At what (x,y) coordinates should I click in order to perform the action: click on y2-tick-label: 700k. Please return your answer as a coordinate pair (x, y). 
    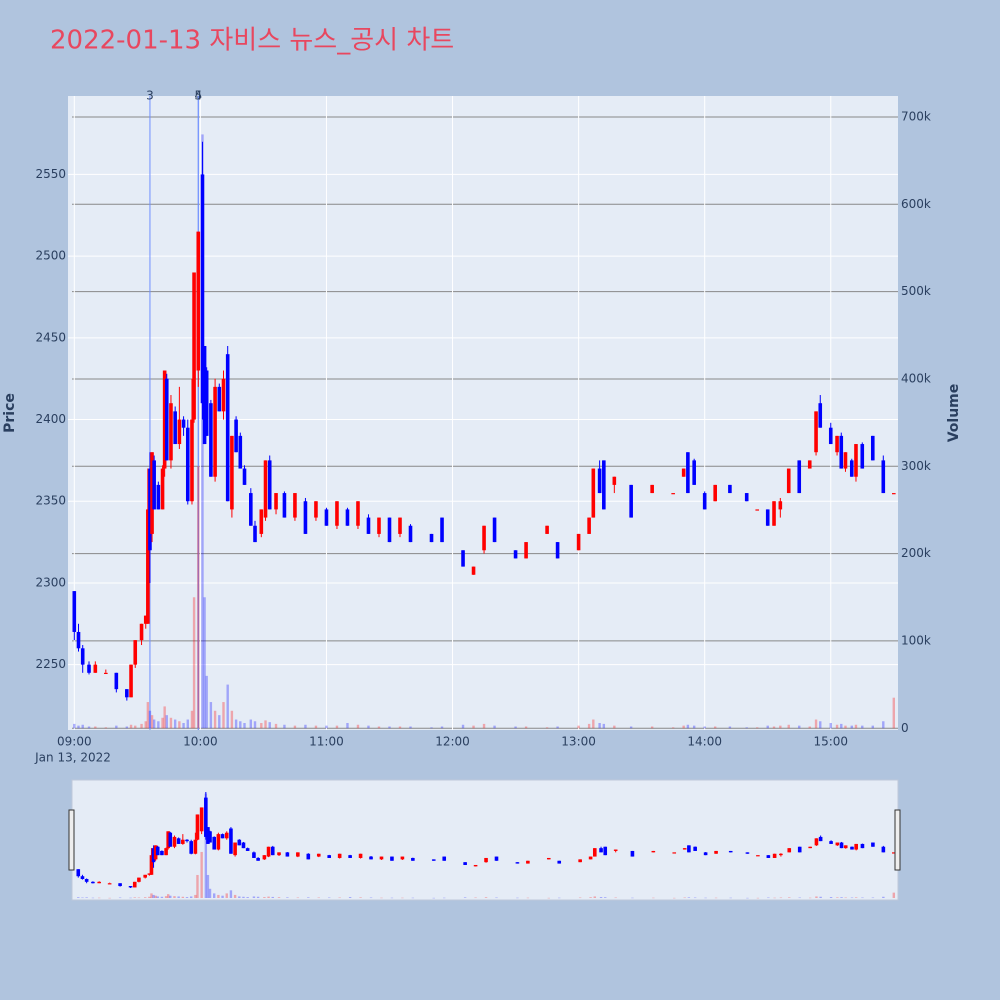
    Looking at the image, I should click on (916, 116).